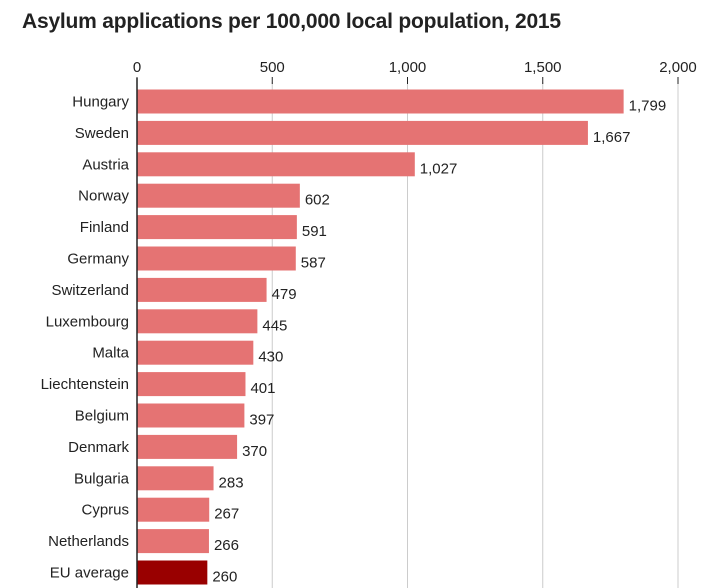  What do you see at coordinates (100, 102) in the screenshot?
I see `category-label: Hungary` at bounding box center [100, 102].